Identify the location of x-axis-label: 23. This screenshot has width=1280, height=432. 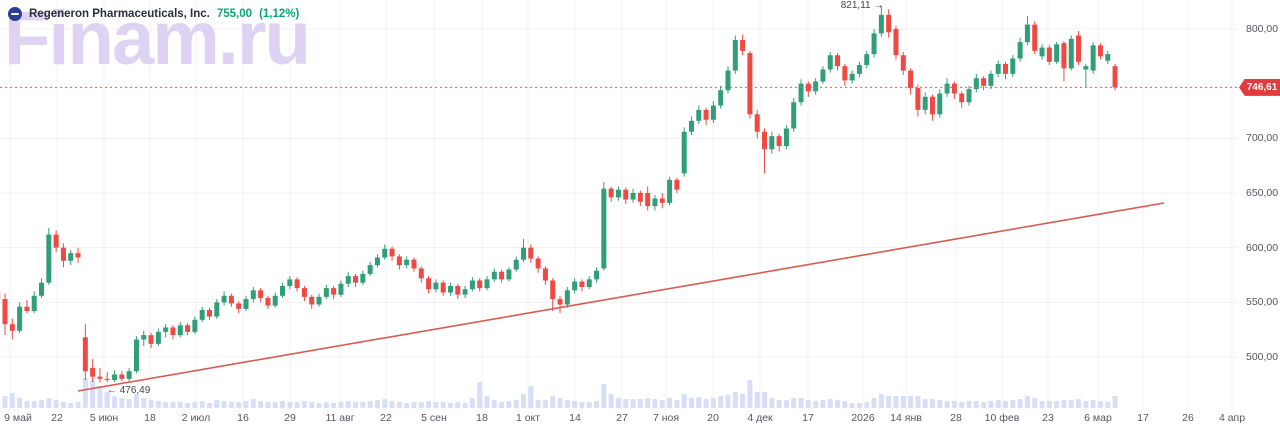
(1048, 418).